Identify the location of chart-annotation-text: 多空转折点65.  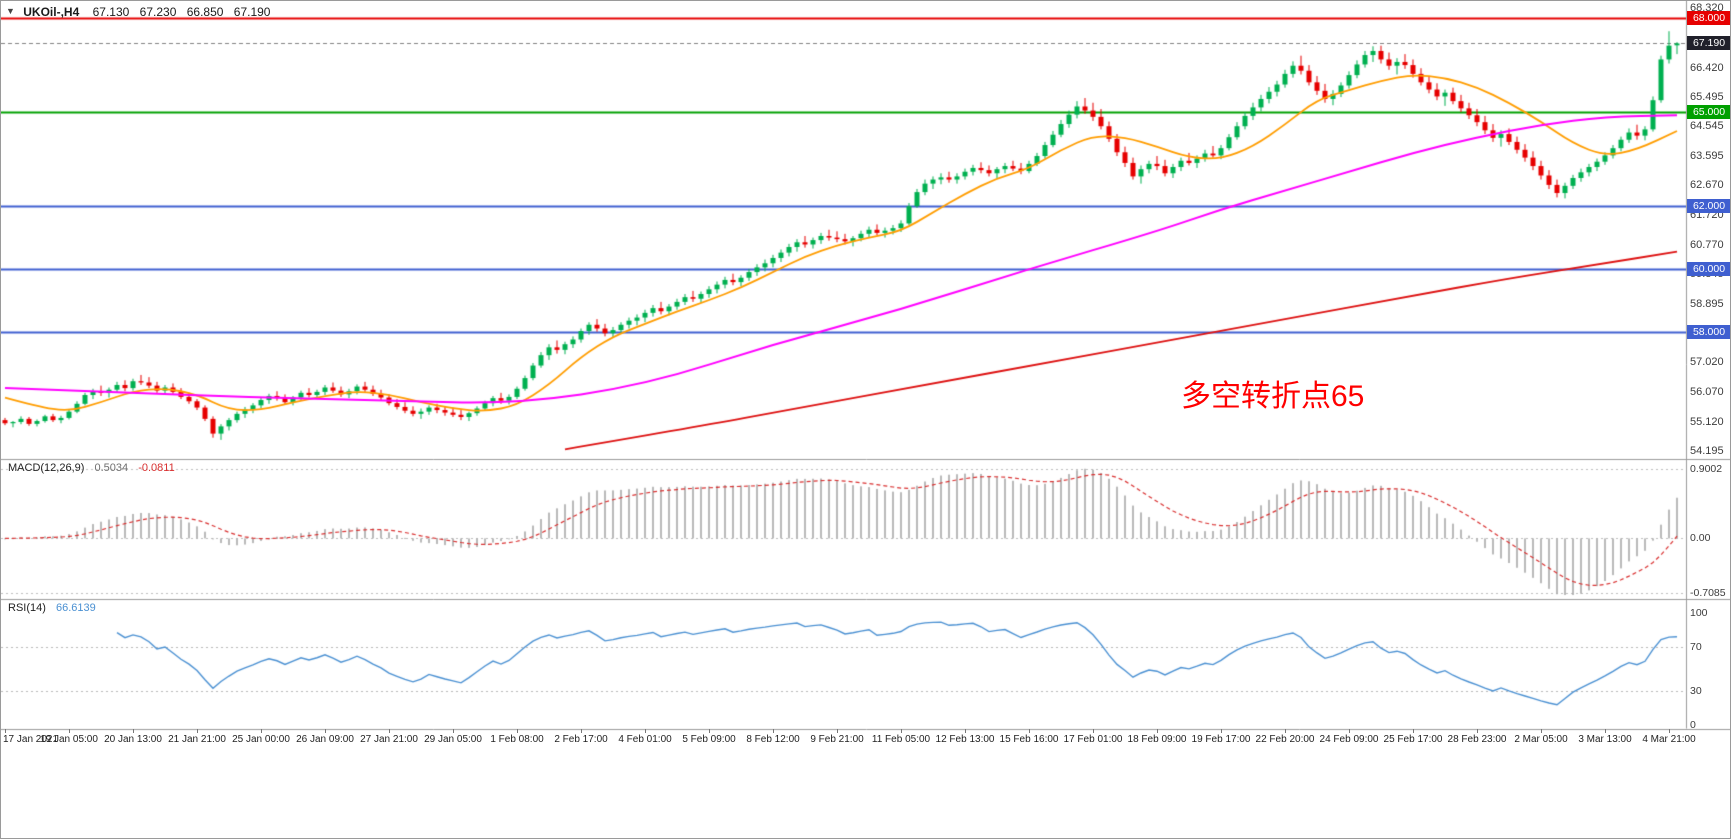
(1273, 396).